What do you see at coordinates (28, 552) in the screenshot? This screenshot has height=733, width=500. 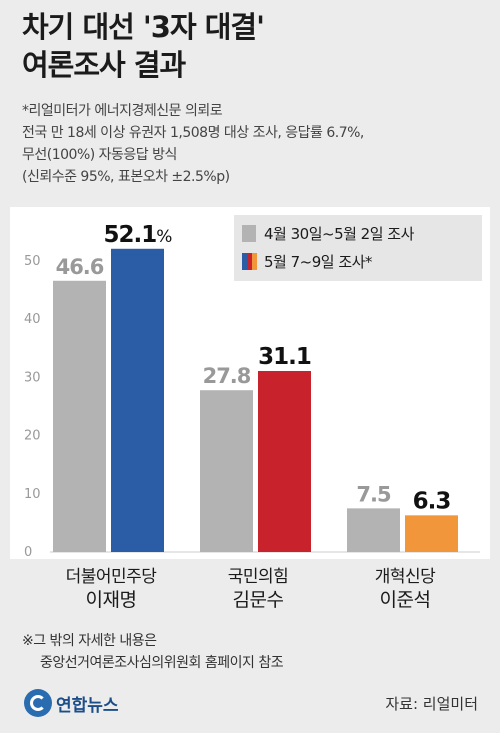 I see `y-tick-label: 0` at bounding box center [28, 552].